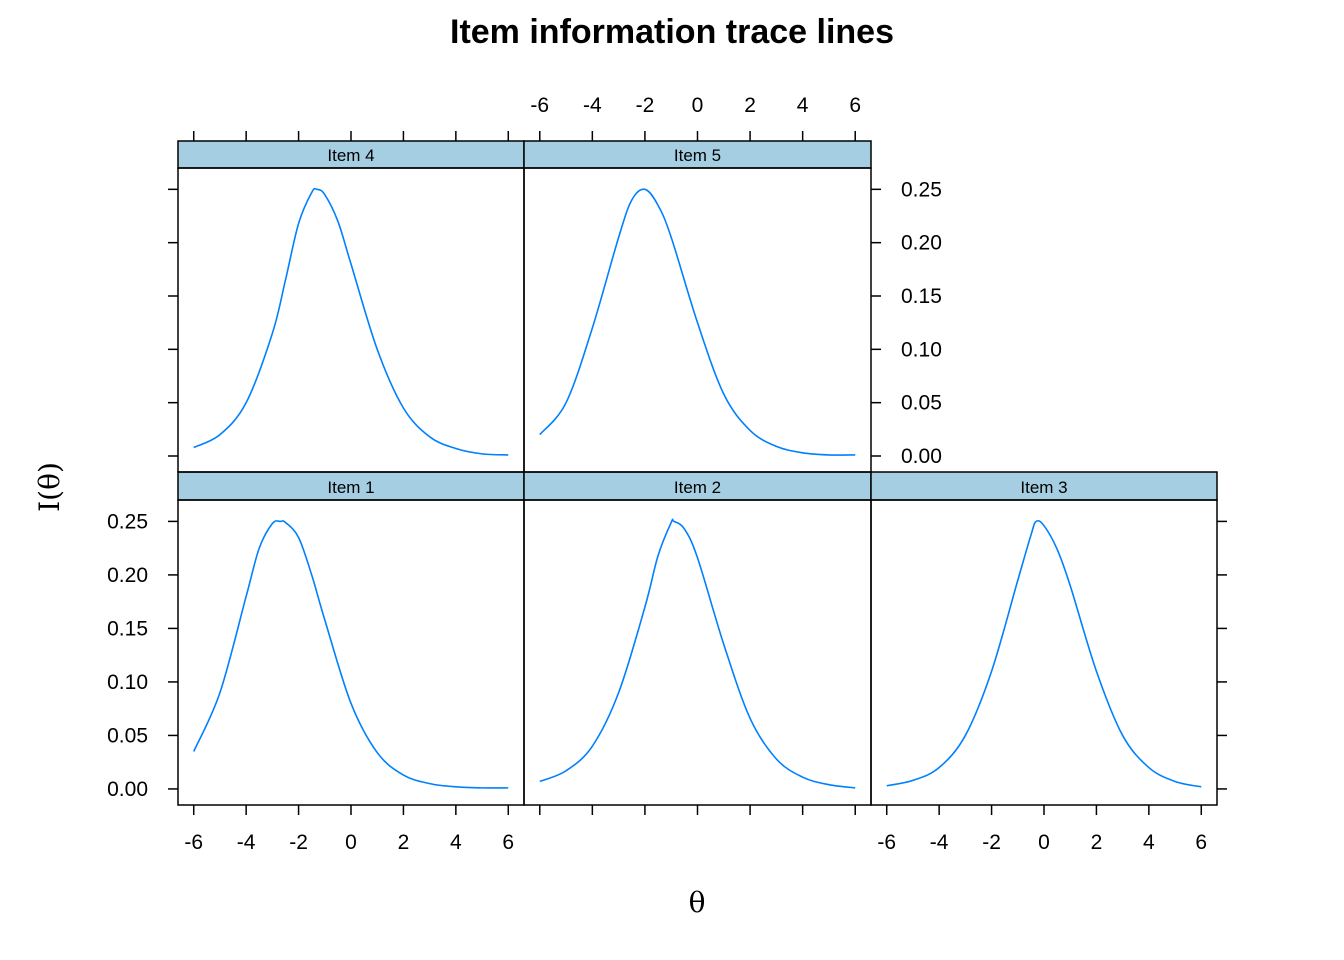 The image size is (1344, 960). Describe the element at coordinates (1043, 487) in the screenshot. I see `panel-strip-label: Item 3` at that location.